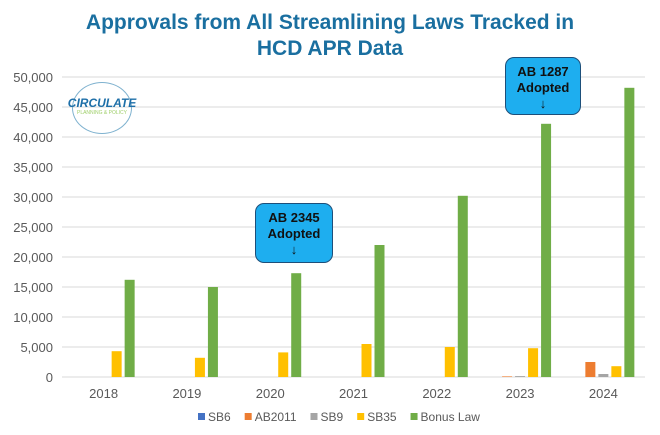 This screenshot has width=660, height=435. I want to click on bar-ab2011-2024, so click(590, 369).